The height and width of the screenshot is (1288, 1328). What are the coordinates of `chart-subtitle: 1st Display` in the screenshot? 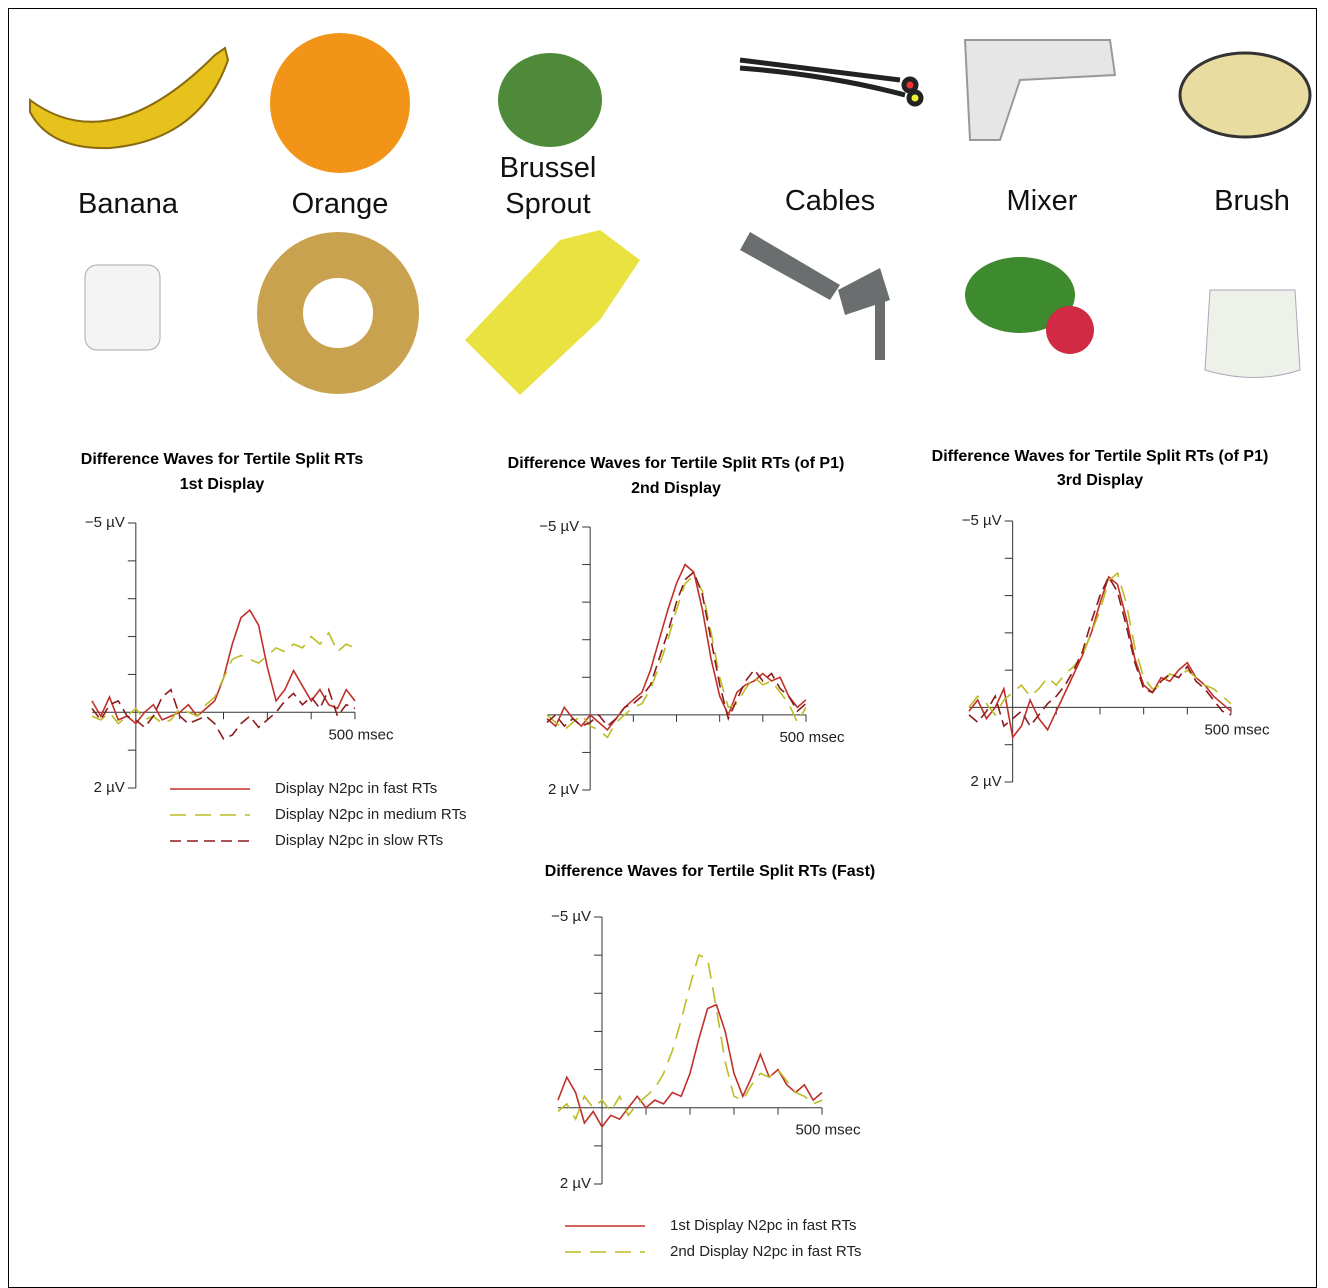 It's located at (222, 484).